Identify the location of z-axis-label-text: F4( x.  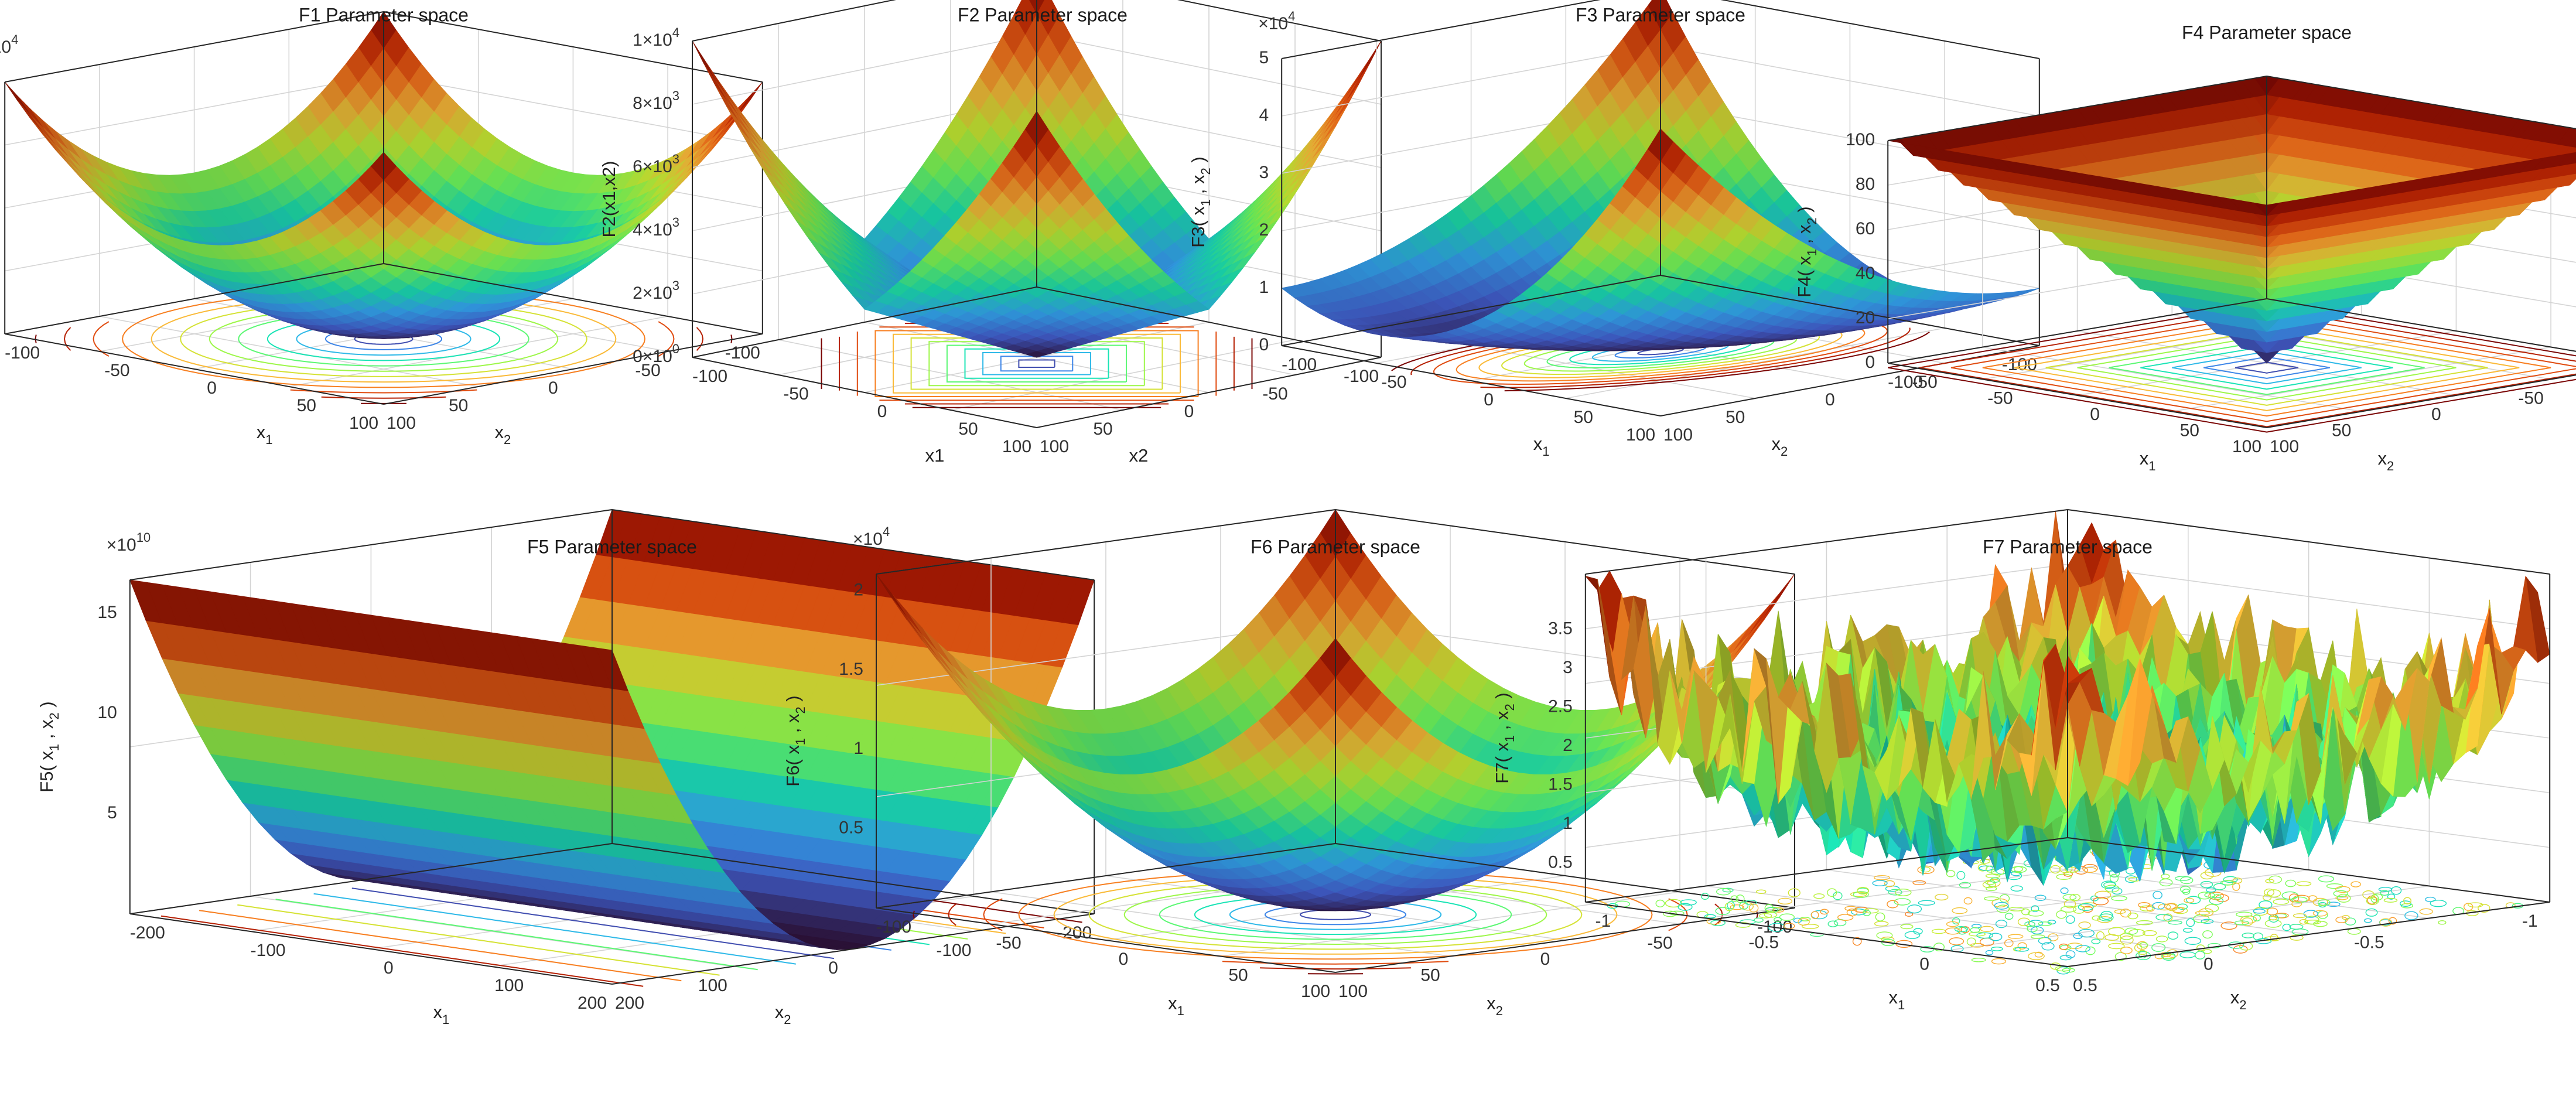
(1805, 277).